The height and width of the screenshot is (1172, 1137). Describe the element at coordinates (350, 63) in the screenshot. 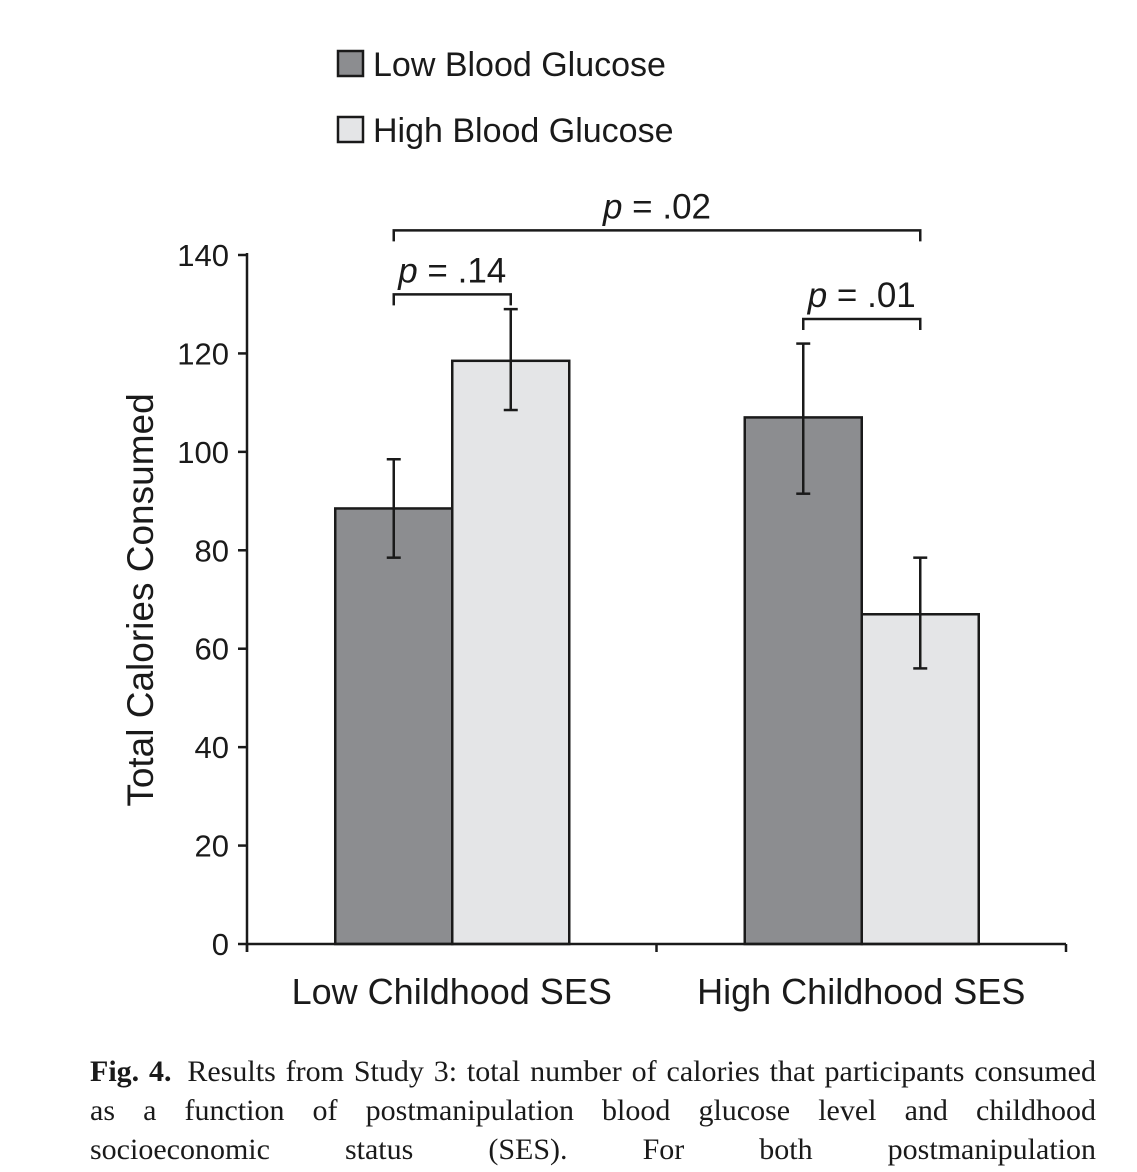

I see `legend-swatch-low-glucose` at that location.